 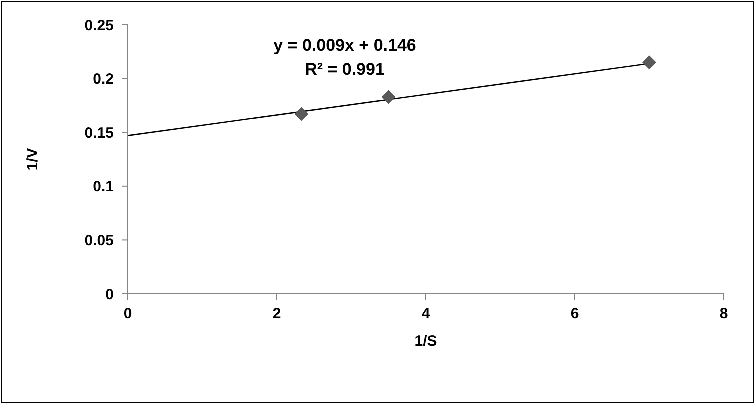 What do you see at coordinates (33, 159) in the screenshot?
I see `y-axis-title: 1/V` at bounding box center [33, 159].